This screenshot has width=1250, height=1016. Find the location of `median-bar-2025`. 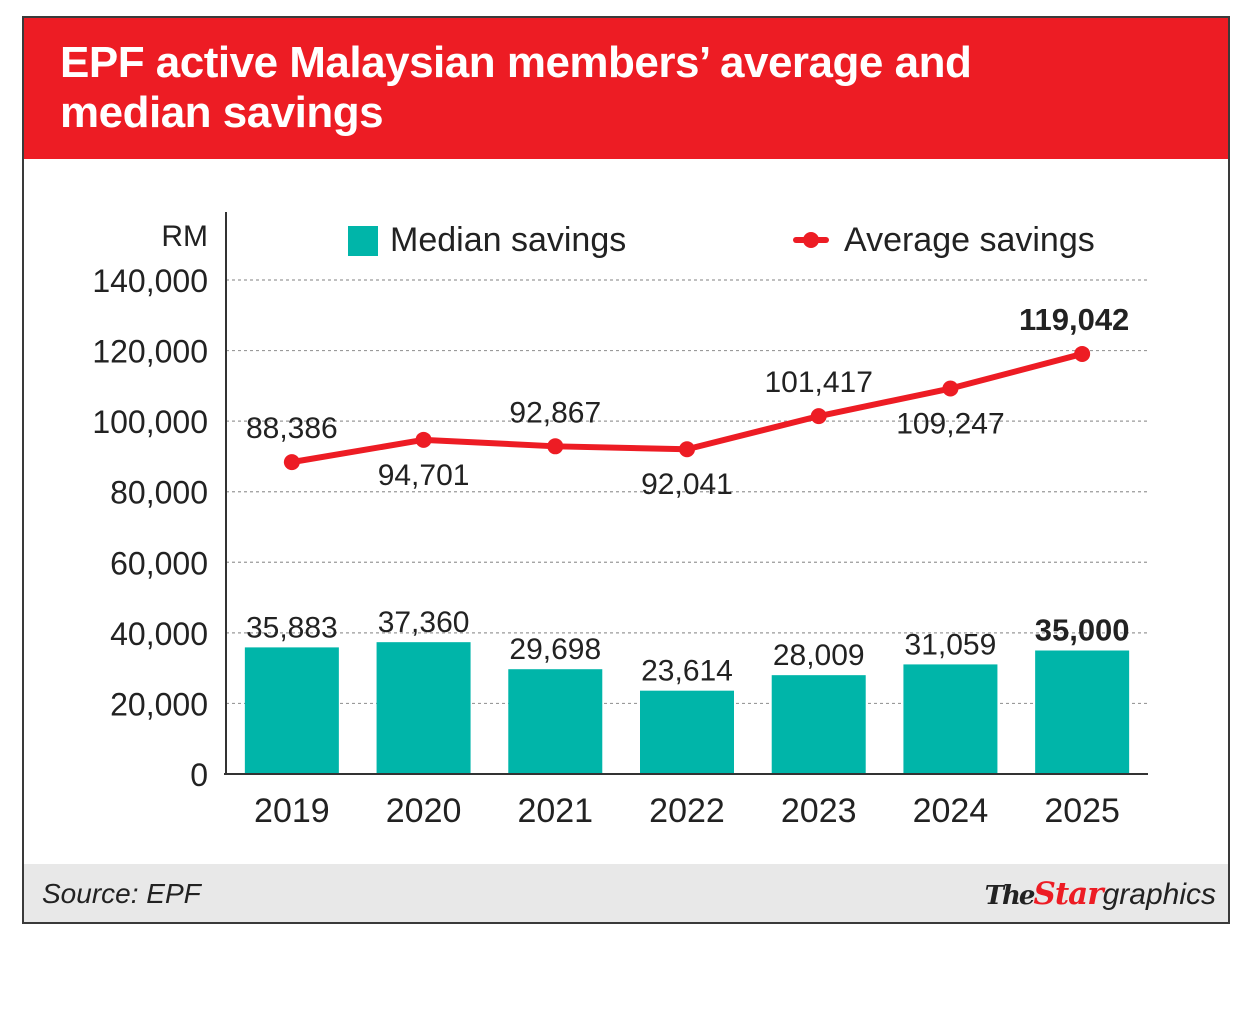

median-bar-2025 is located at coordinates (1082, 712).